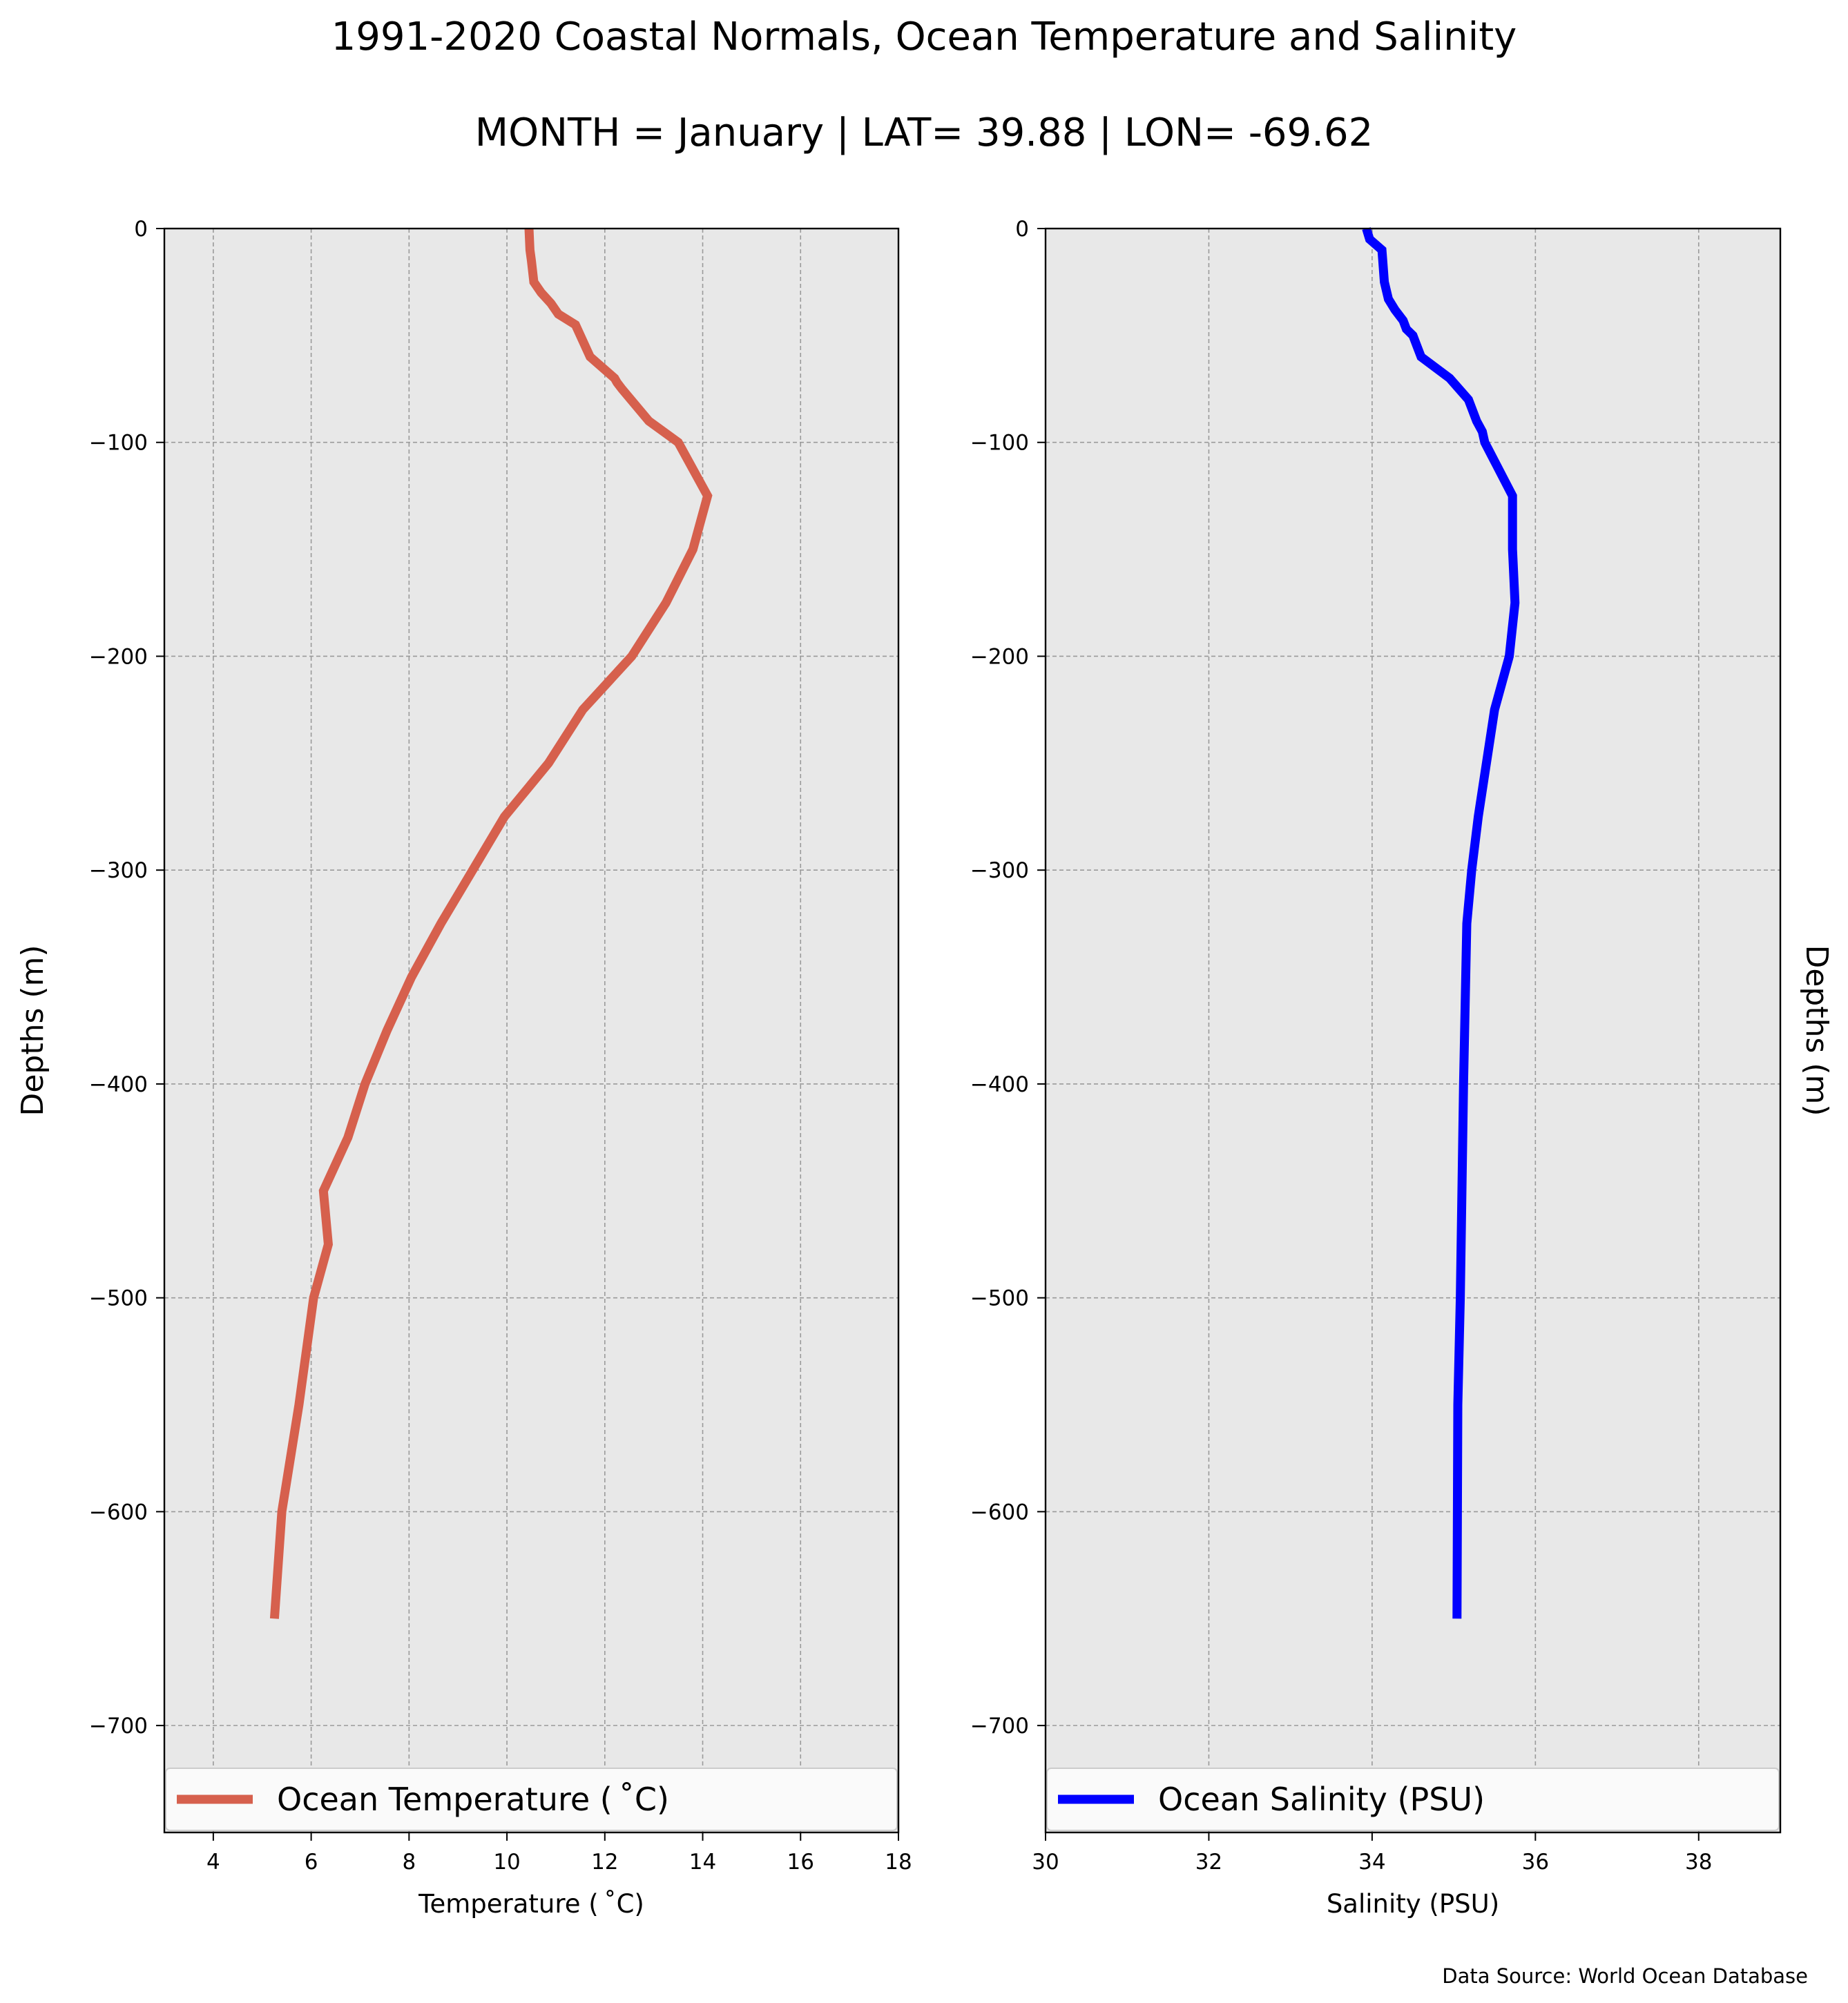 This screenshot has height=2003, width=1848. What do you see at coordinates (118, 1084) in the screenshot?
I see `temperature-y-tick-label: −400` at bounding box center [118, 1084].